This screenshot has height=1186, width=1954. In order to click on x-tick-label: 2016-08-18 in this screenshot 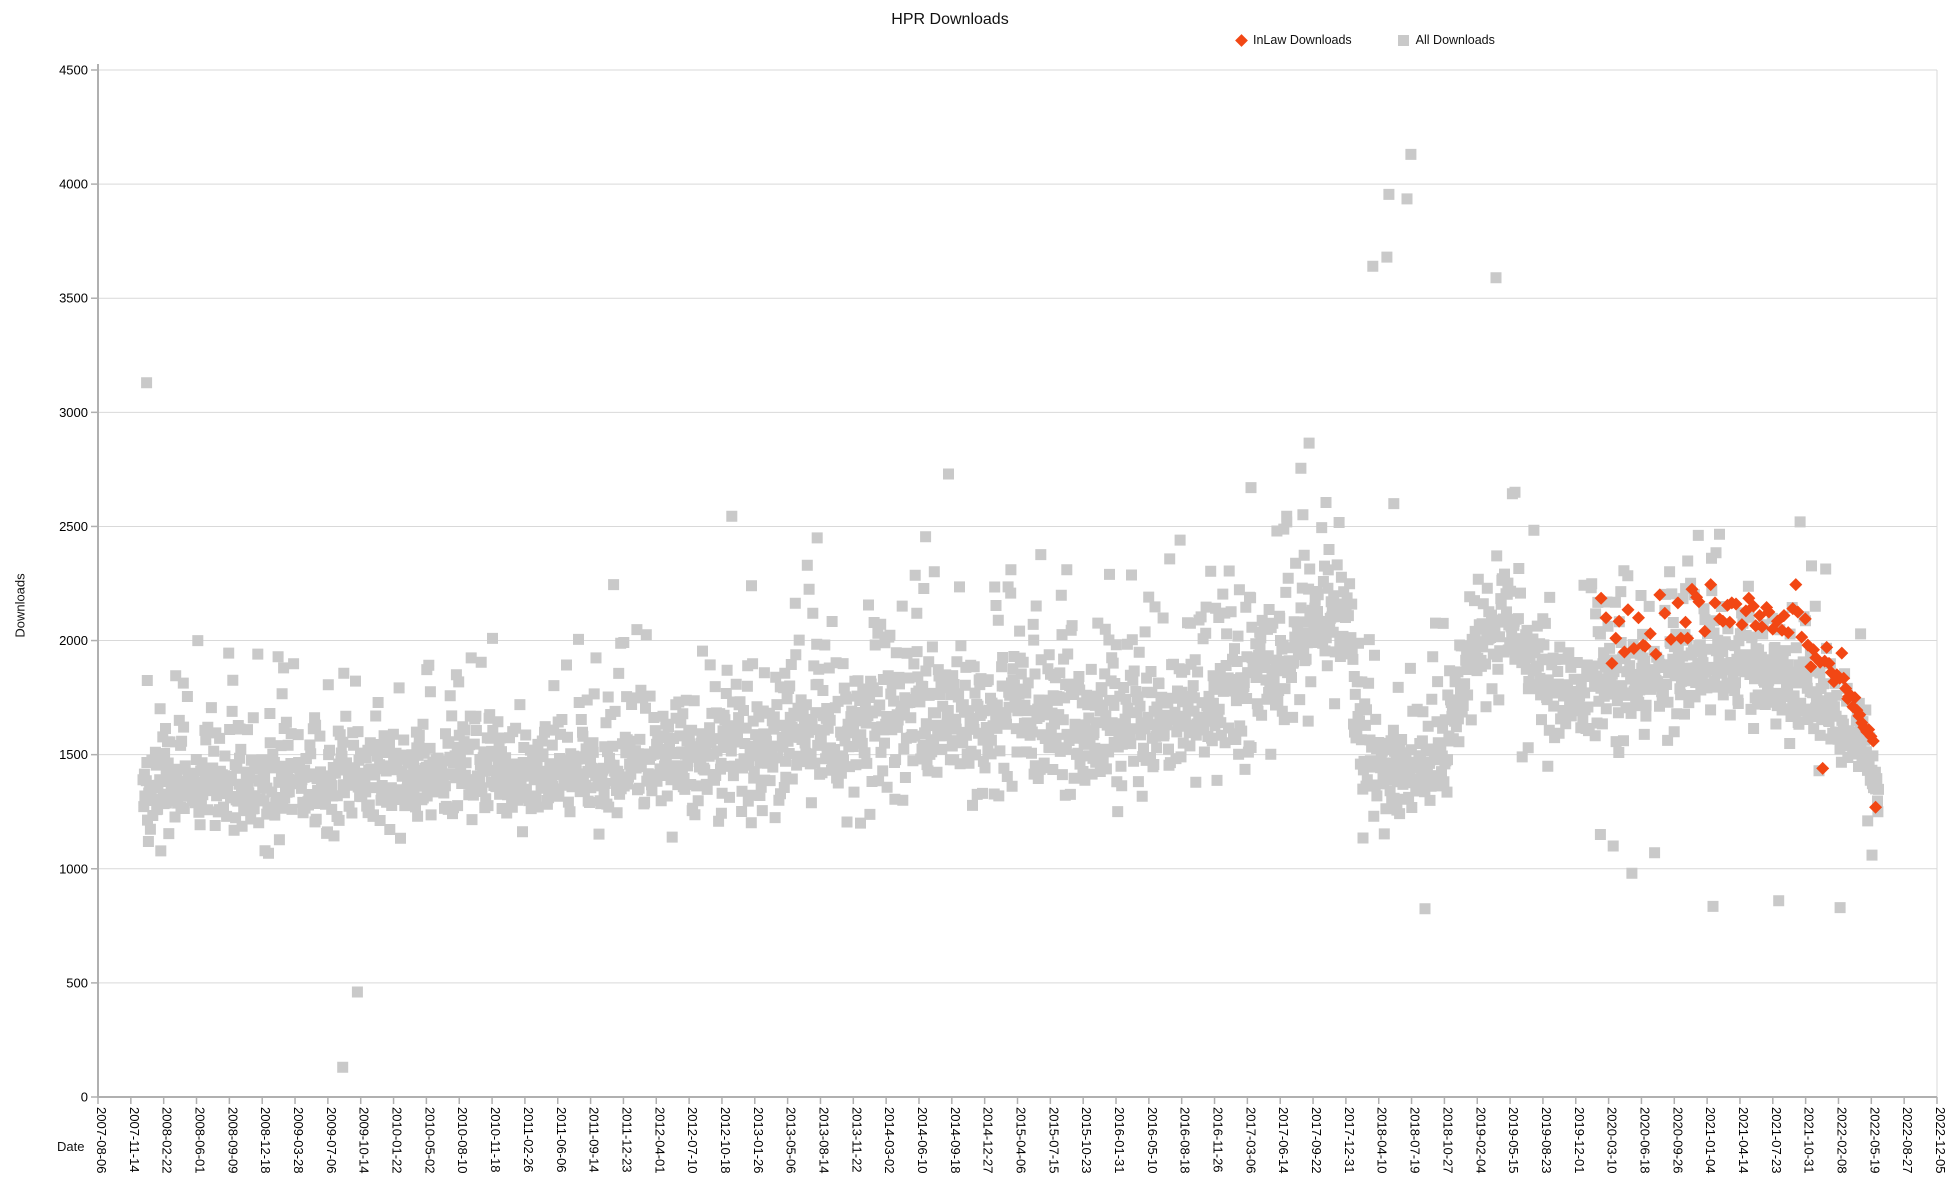, I will do `click(1185, 1140)`.